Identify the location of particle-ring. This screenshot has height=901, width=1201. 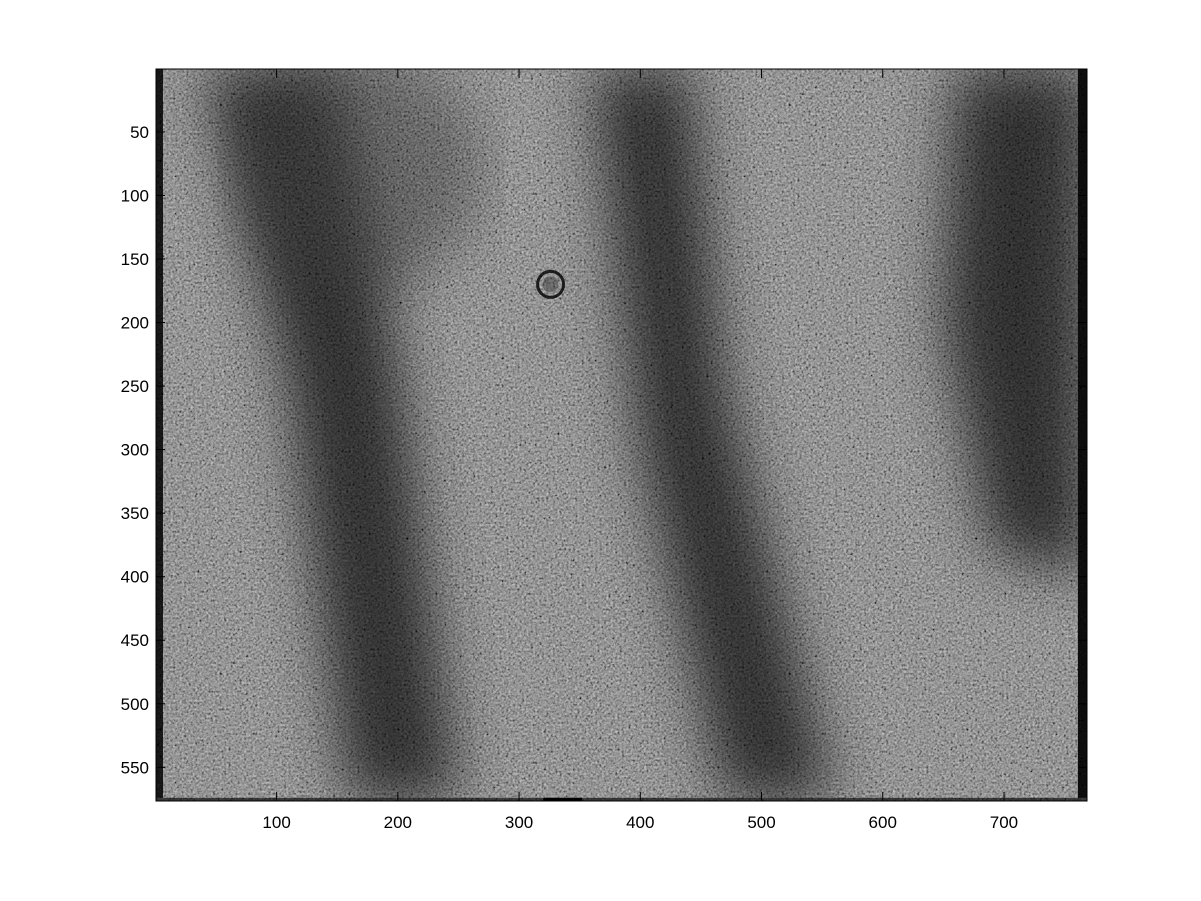
(551, 284).